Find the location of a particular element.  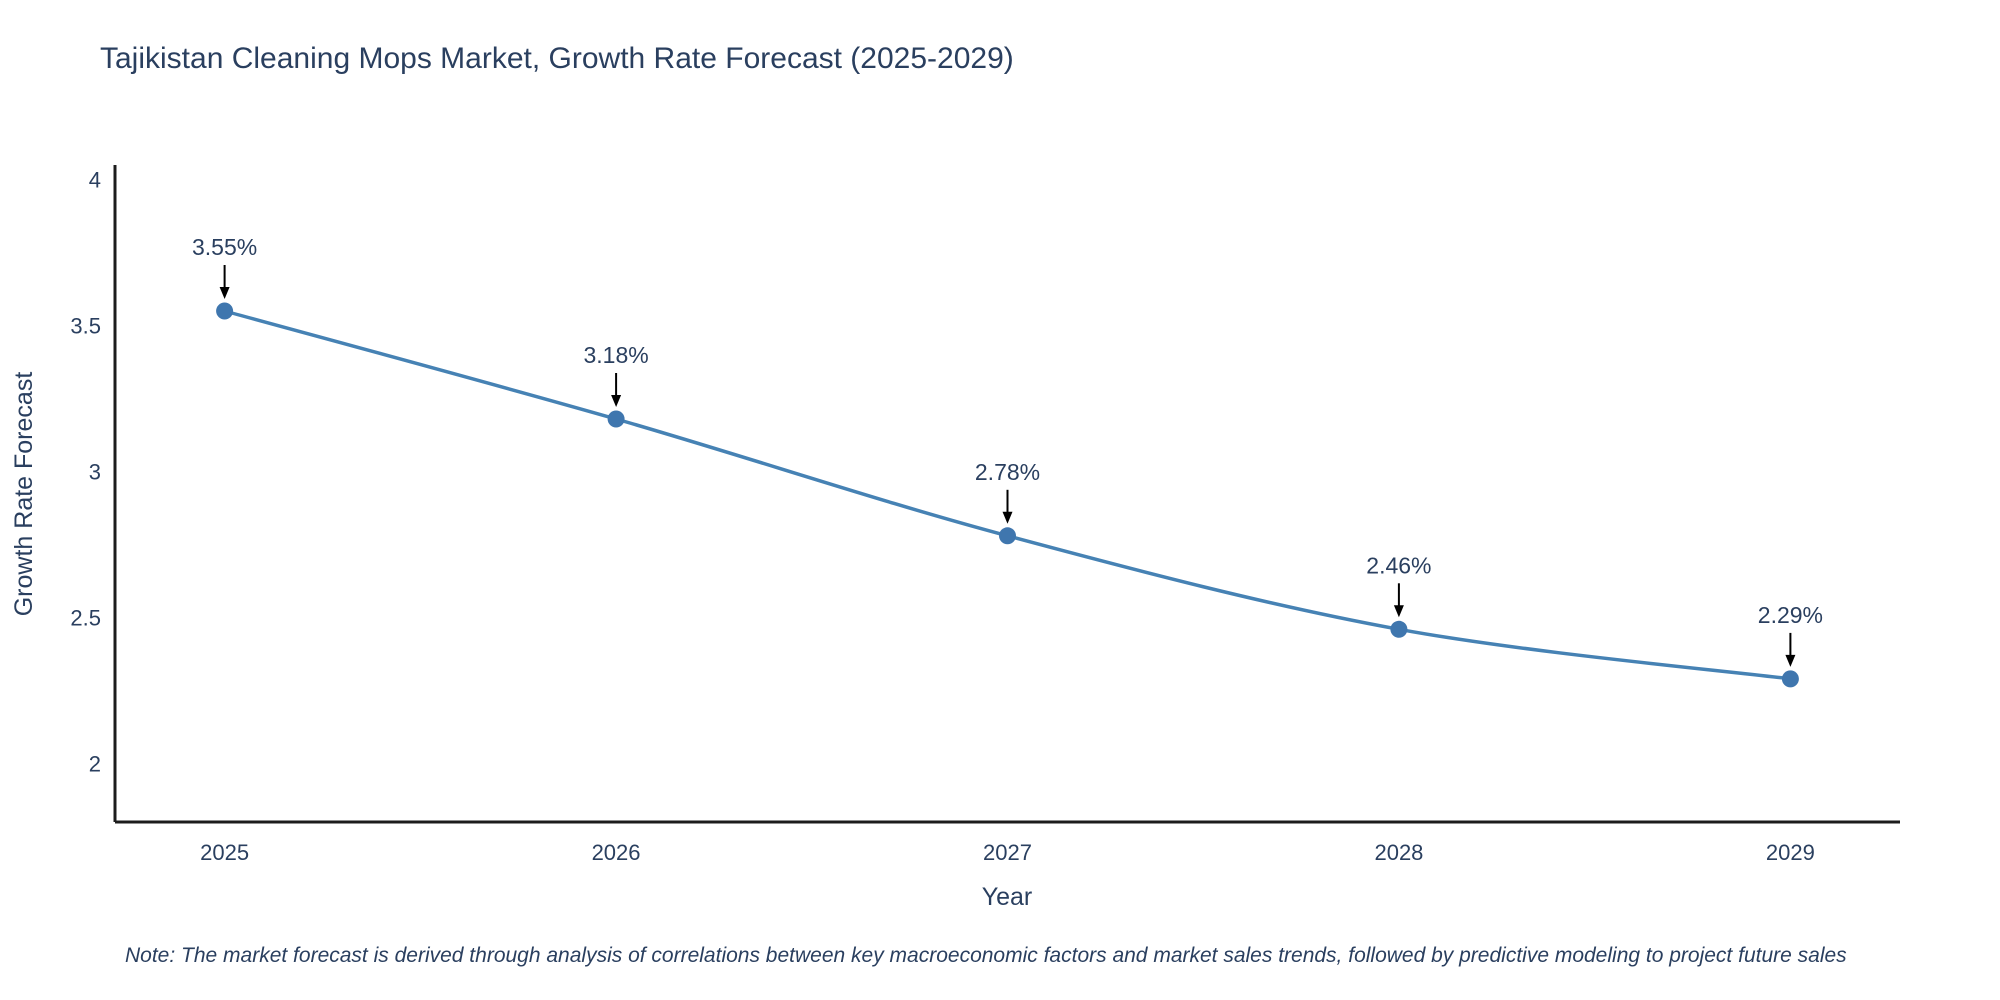

y-tick-label: 3.5 is located at coordinates (85, 326).